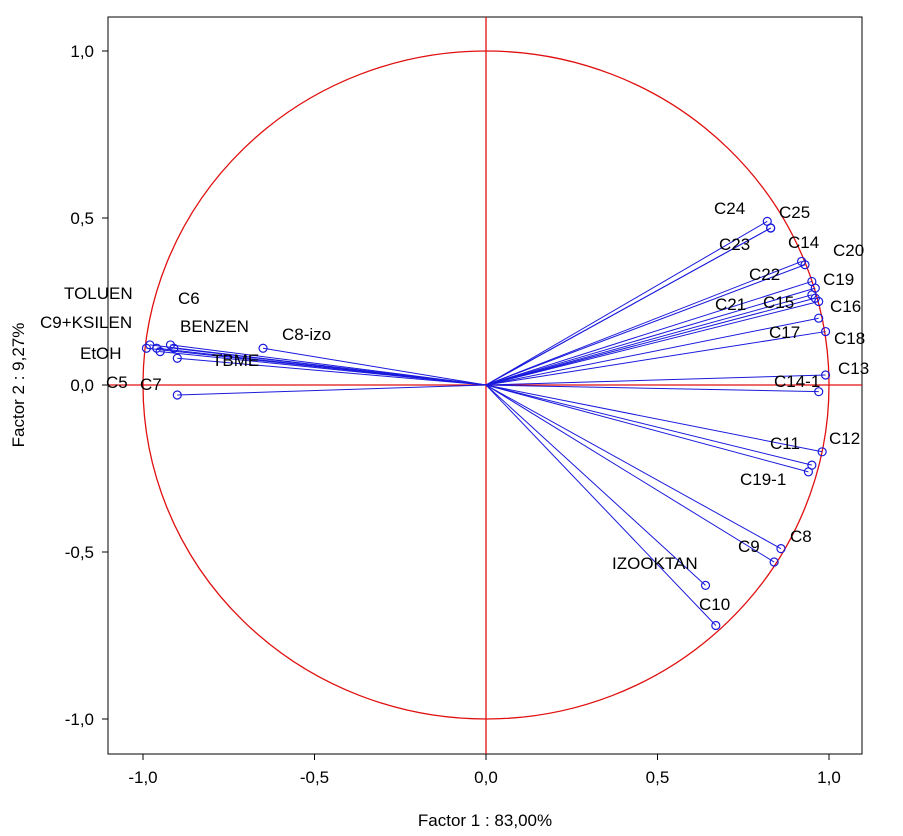  What do you see at coordinates (822, 452) in the screenshot?
I see `point-c12` at bounding box center [822, 452].